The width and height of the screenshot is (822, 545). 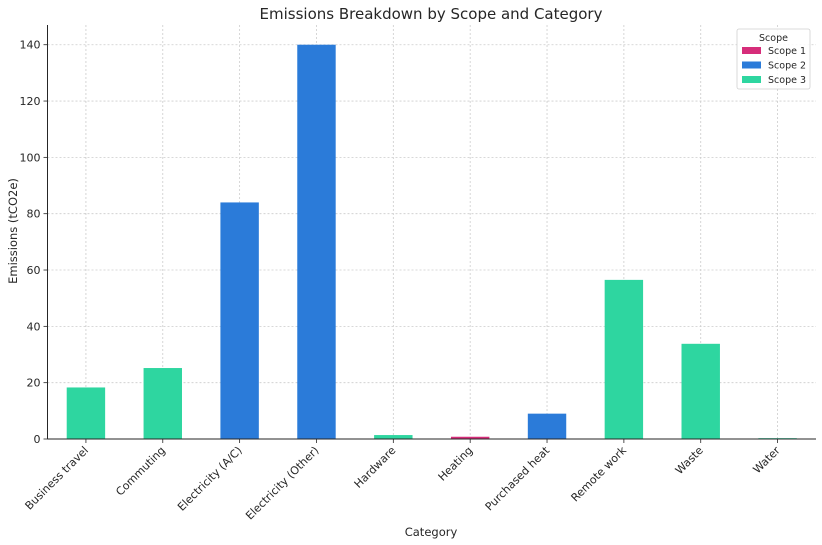 I want to click on x-tick-label: Business travel, so click(x=57, y=478).